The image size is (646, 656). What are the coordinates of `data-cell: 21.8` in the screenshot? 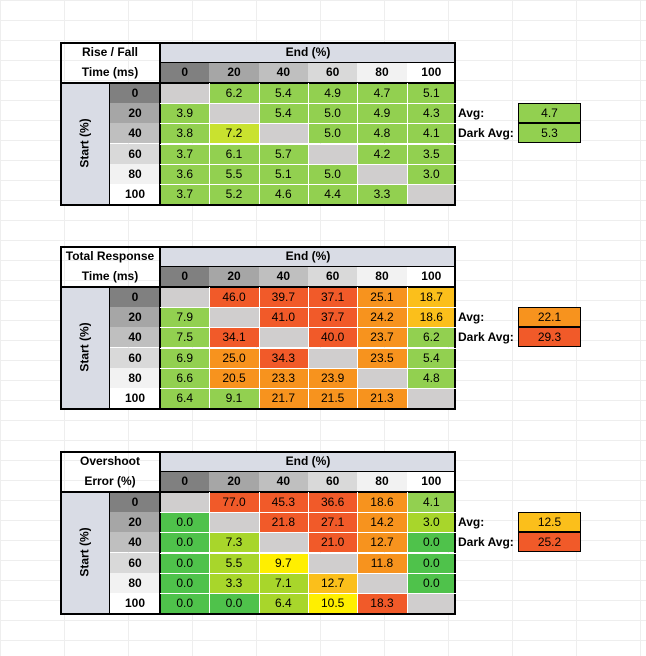 It's located at (283, 522).